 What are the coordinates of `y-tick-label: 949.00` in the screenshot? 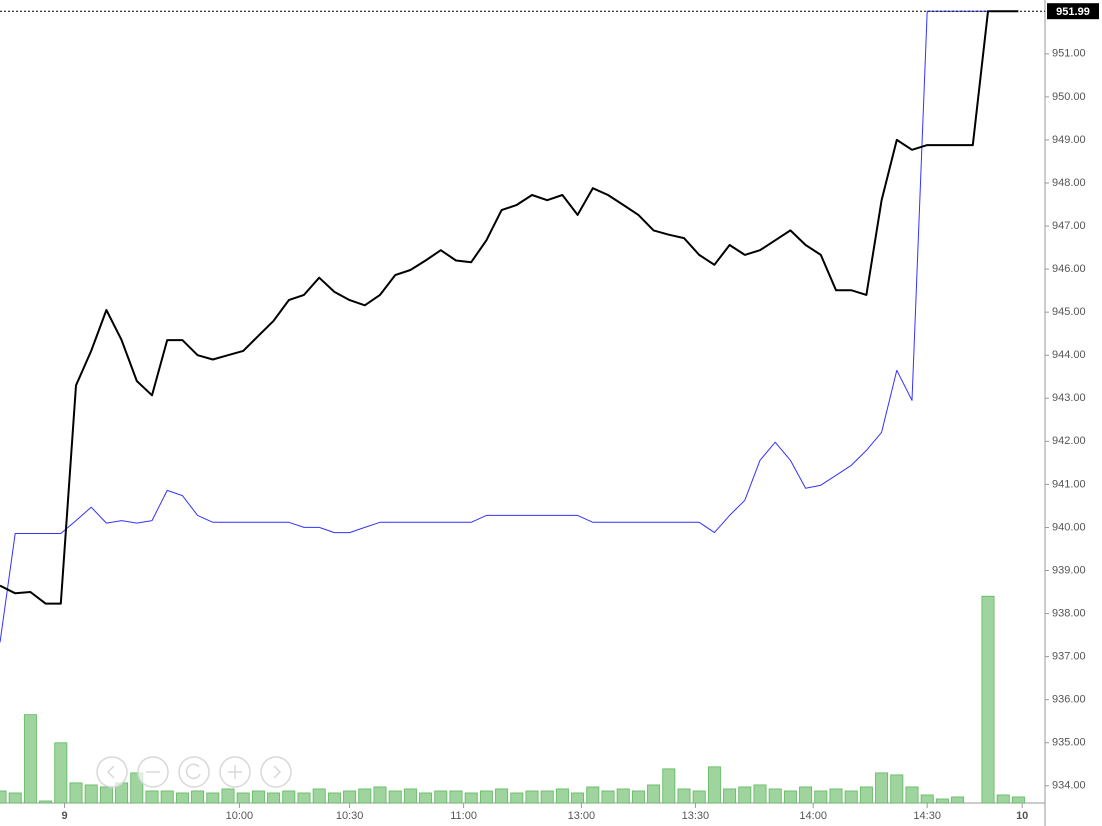 It's located at (1069, 140).